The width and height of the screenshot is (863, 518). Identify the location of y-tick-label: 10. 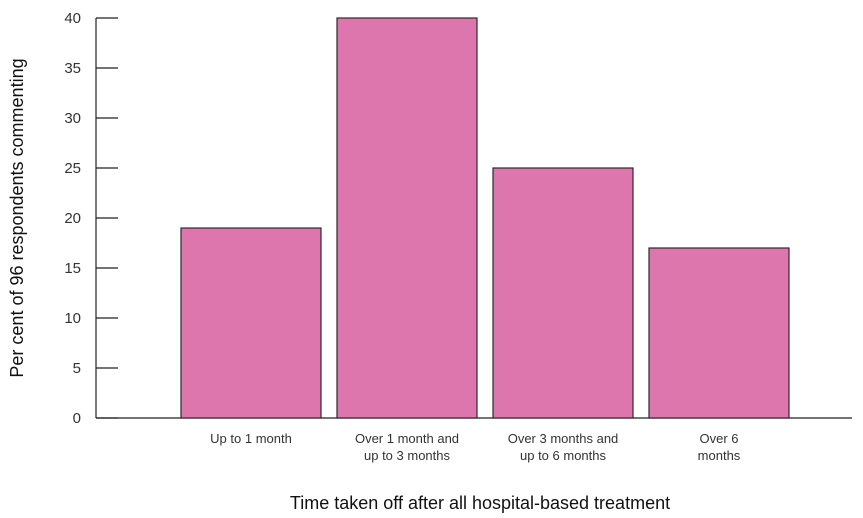
(72, 318).